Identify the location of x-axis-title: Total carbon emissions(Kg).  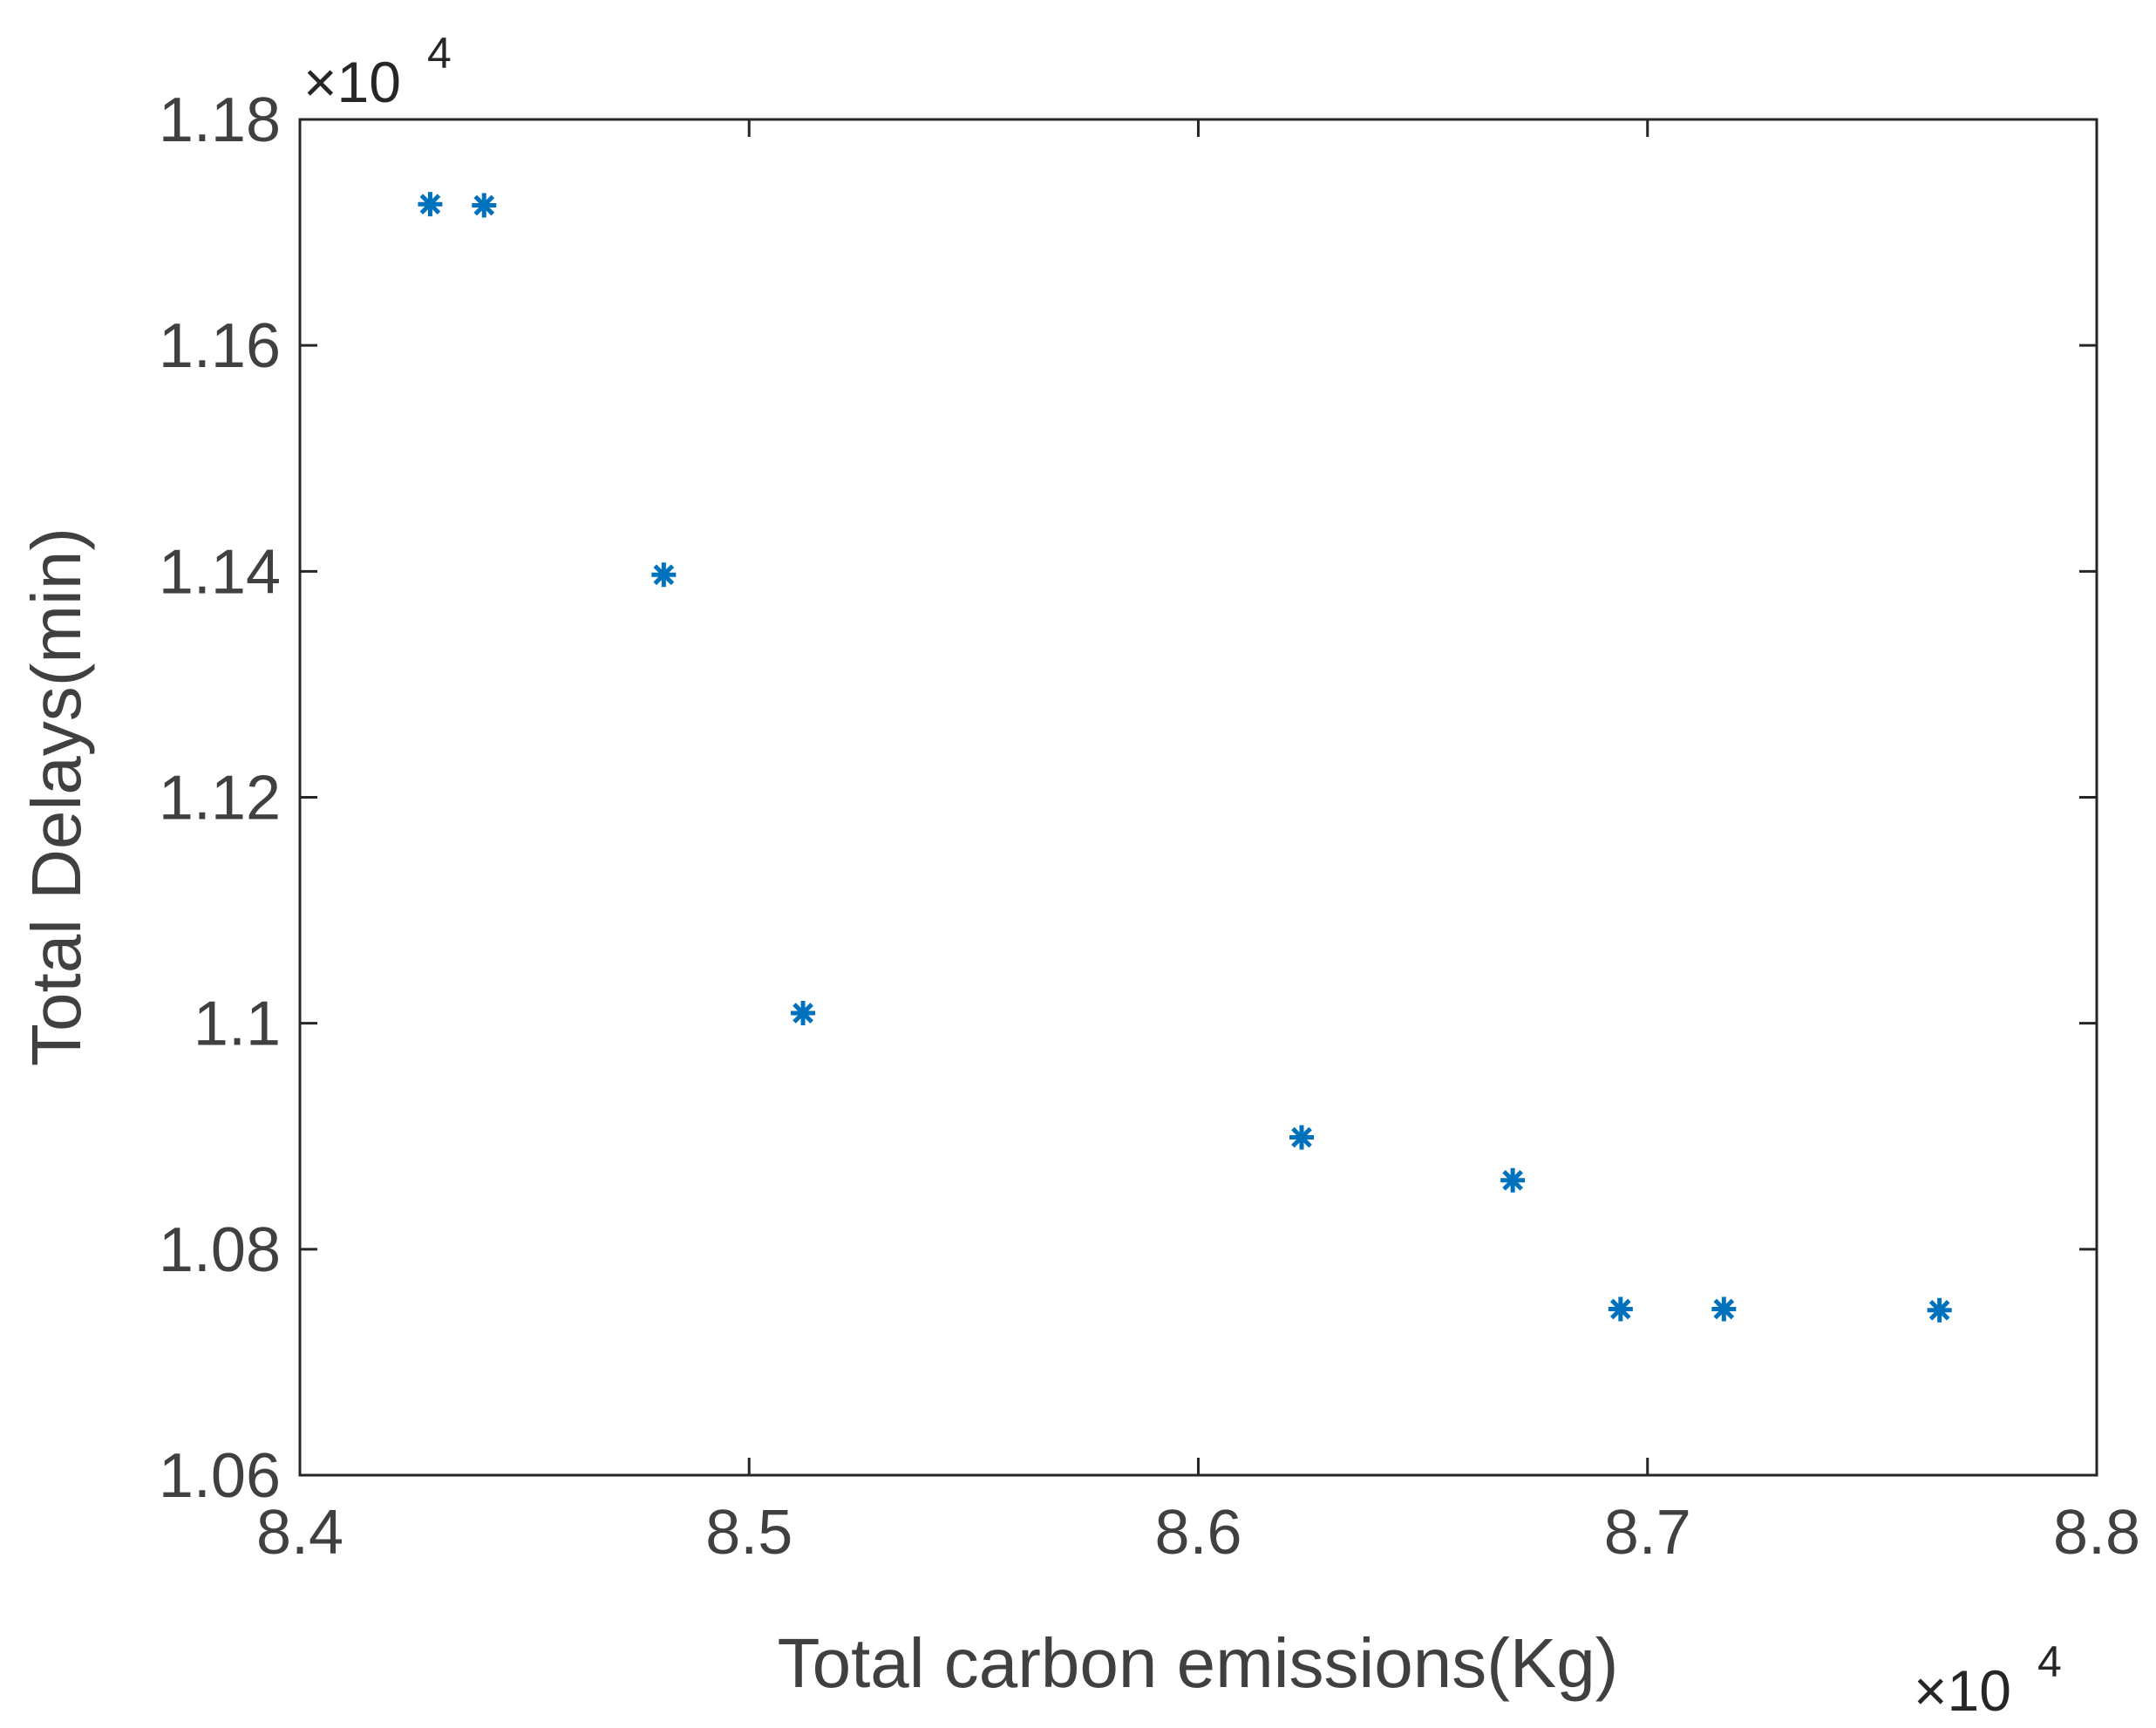
(1198, 1663).